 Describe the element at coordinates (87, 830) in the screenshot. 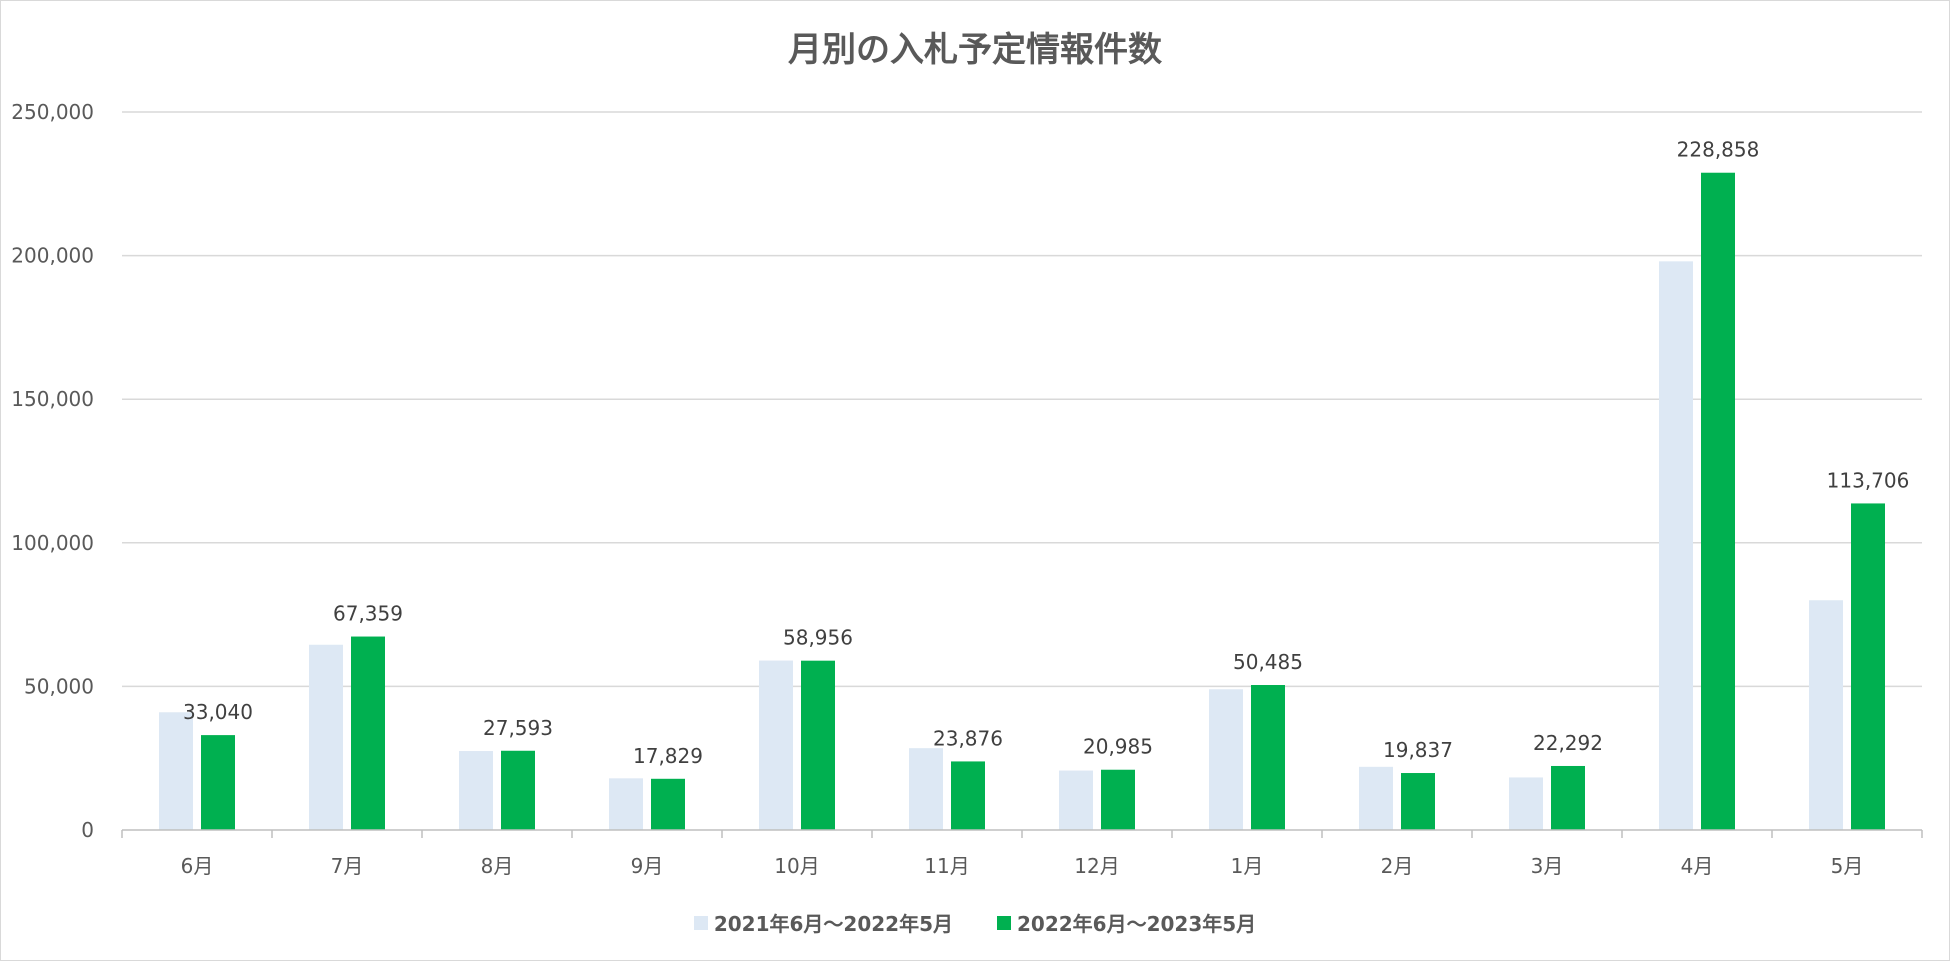

I see `y-tick-label: 0` at that location.